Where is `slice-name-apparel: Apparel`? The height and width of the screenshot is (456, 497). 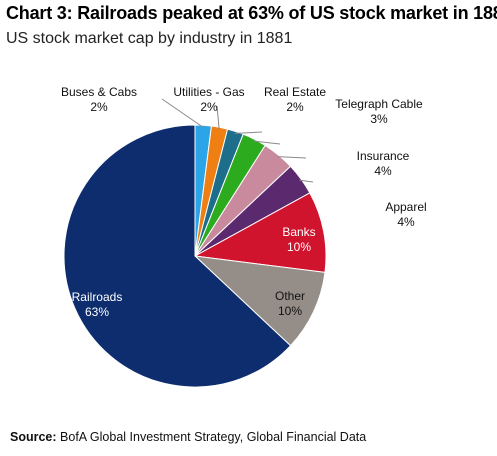
slice-name-apparel: Apparel is located at coordinates (405, 207).